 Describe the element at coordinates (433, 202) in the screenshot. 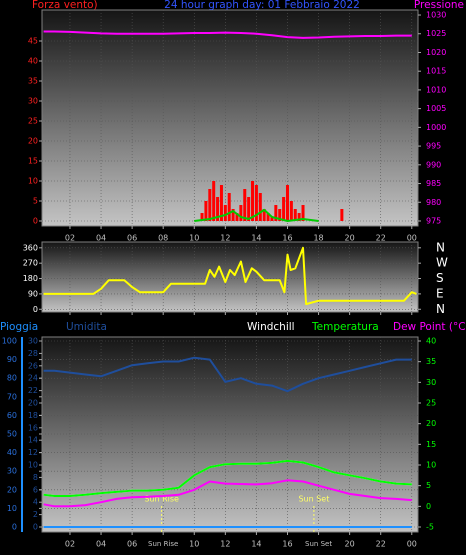

I see `y2-tick-label: 980` at that location.